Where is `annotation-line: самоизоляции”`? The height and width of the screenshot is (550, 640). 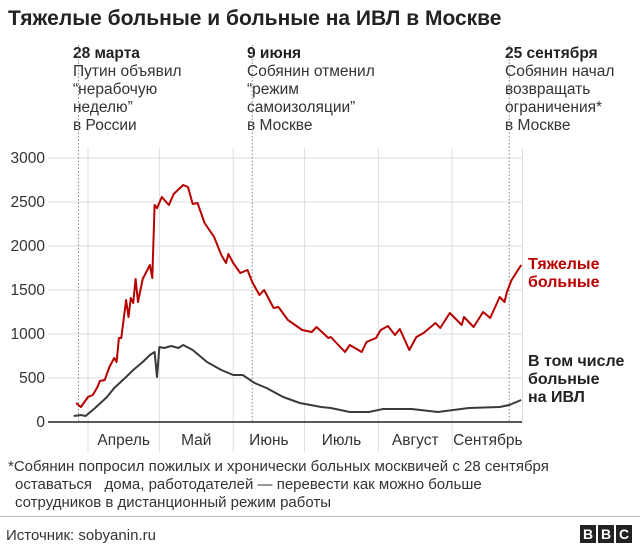 annotation-line: самоизоляции” is located at coordinates (301, 107).